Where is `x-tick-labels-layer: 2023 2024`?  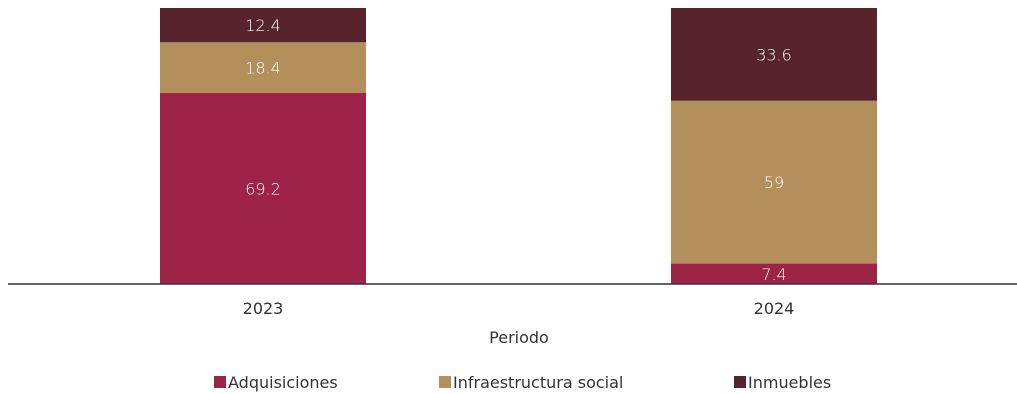 x-tick-labels-layer: 2023 2024 is located at coordinates (519, 308).